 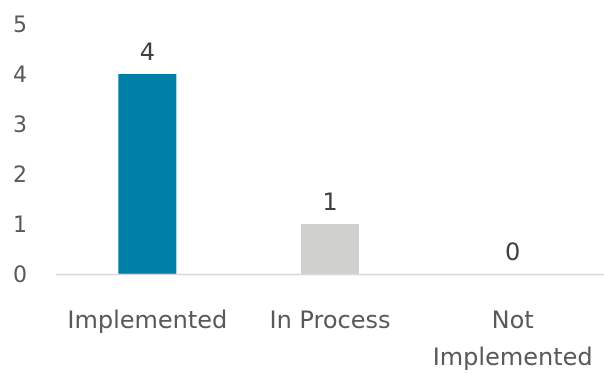 What do you see at coordinates (329, 202) in the screenshot?
I see `data-label: 1` at bounding box center [329, 202].